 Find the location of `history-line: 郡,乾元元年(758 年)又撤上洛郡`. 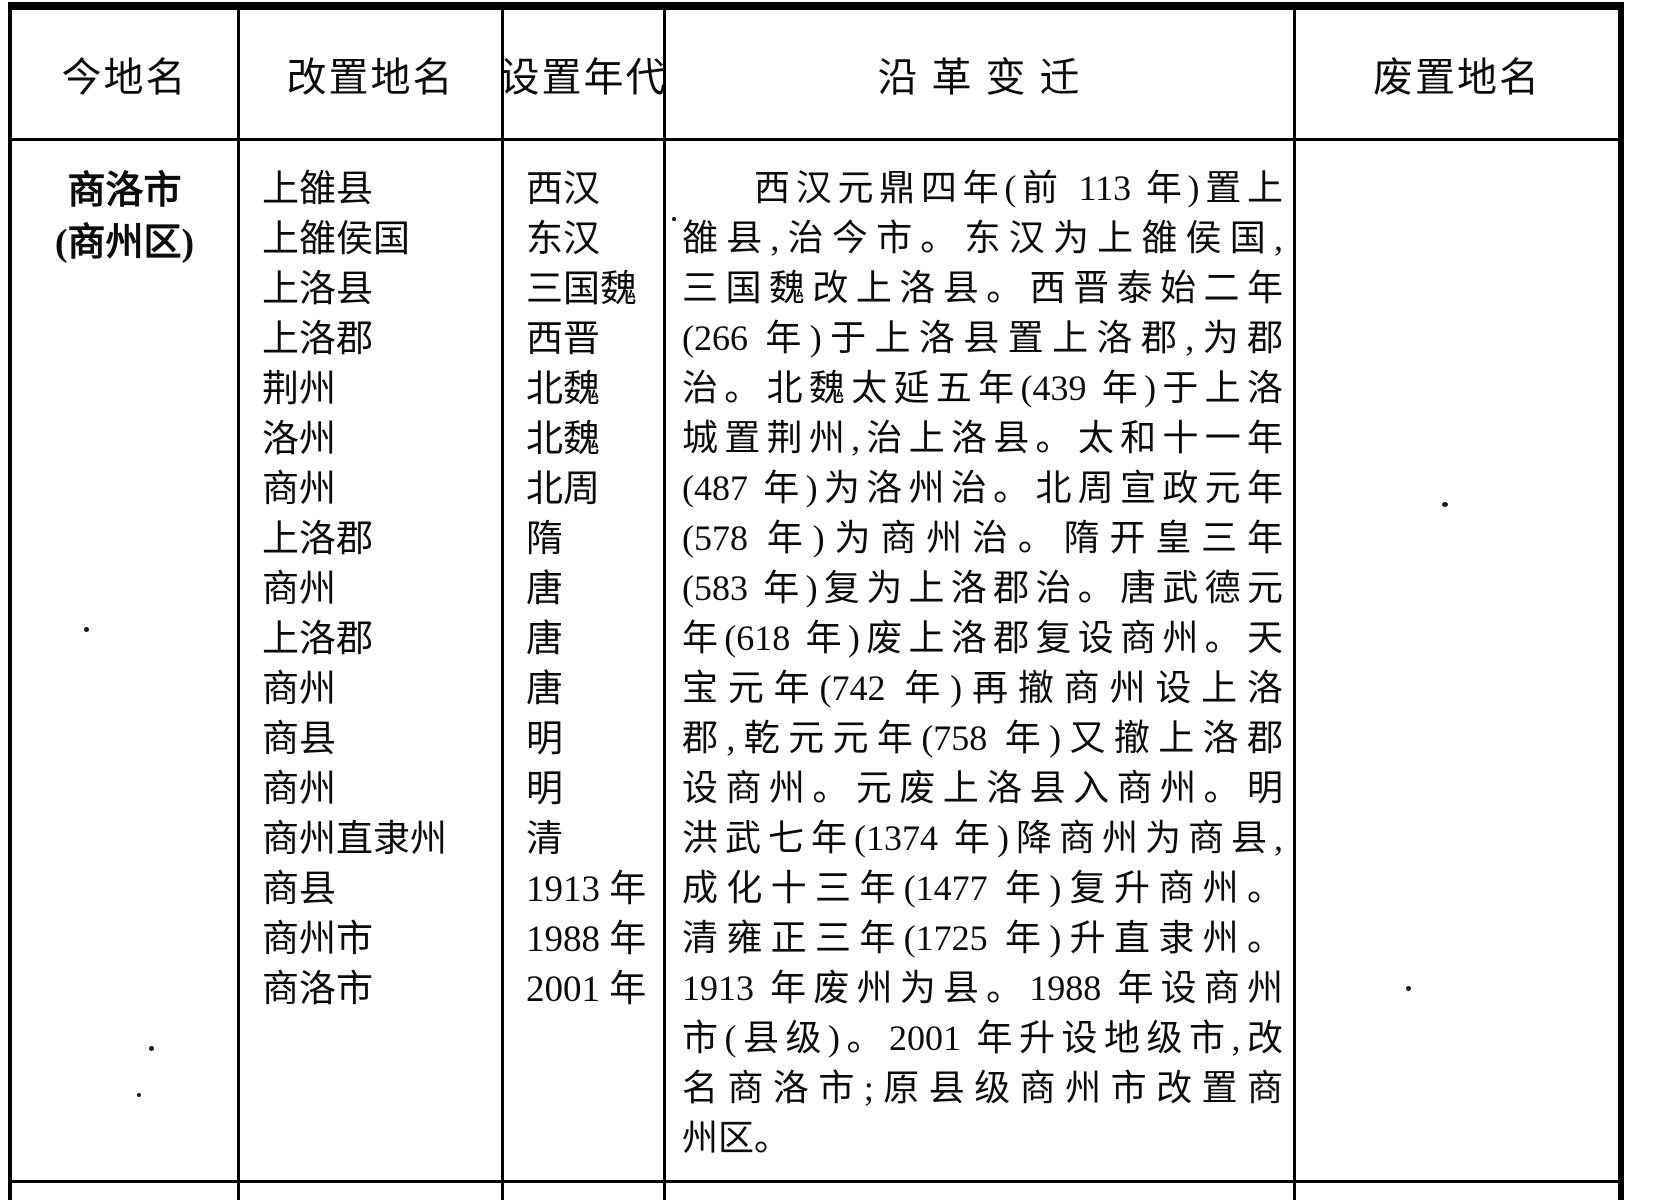

history-line: 郡,乾元元年(758 年)又撤上洛郡 is located at coordinates (982, 738).